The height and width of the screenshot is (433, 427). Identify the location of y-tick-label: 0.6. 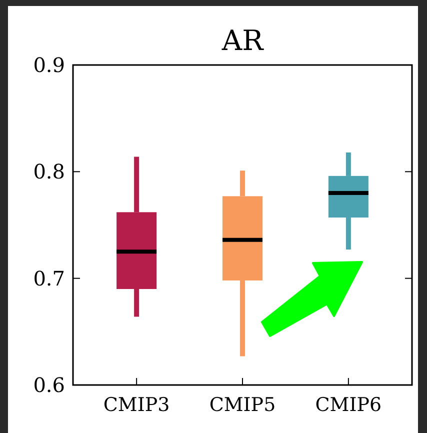
(49, 385).